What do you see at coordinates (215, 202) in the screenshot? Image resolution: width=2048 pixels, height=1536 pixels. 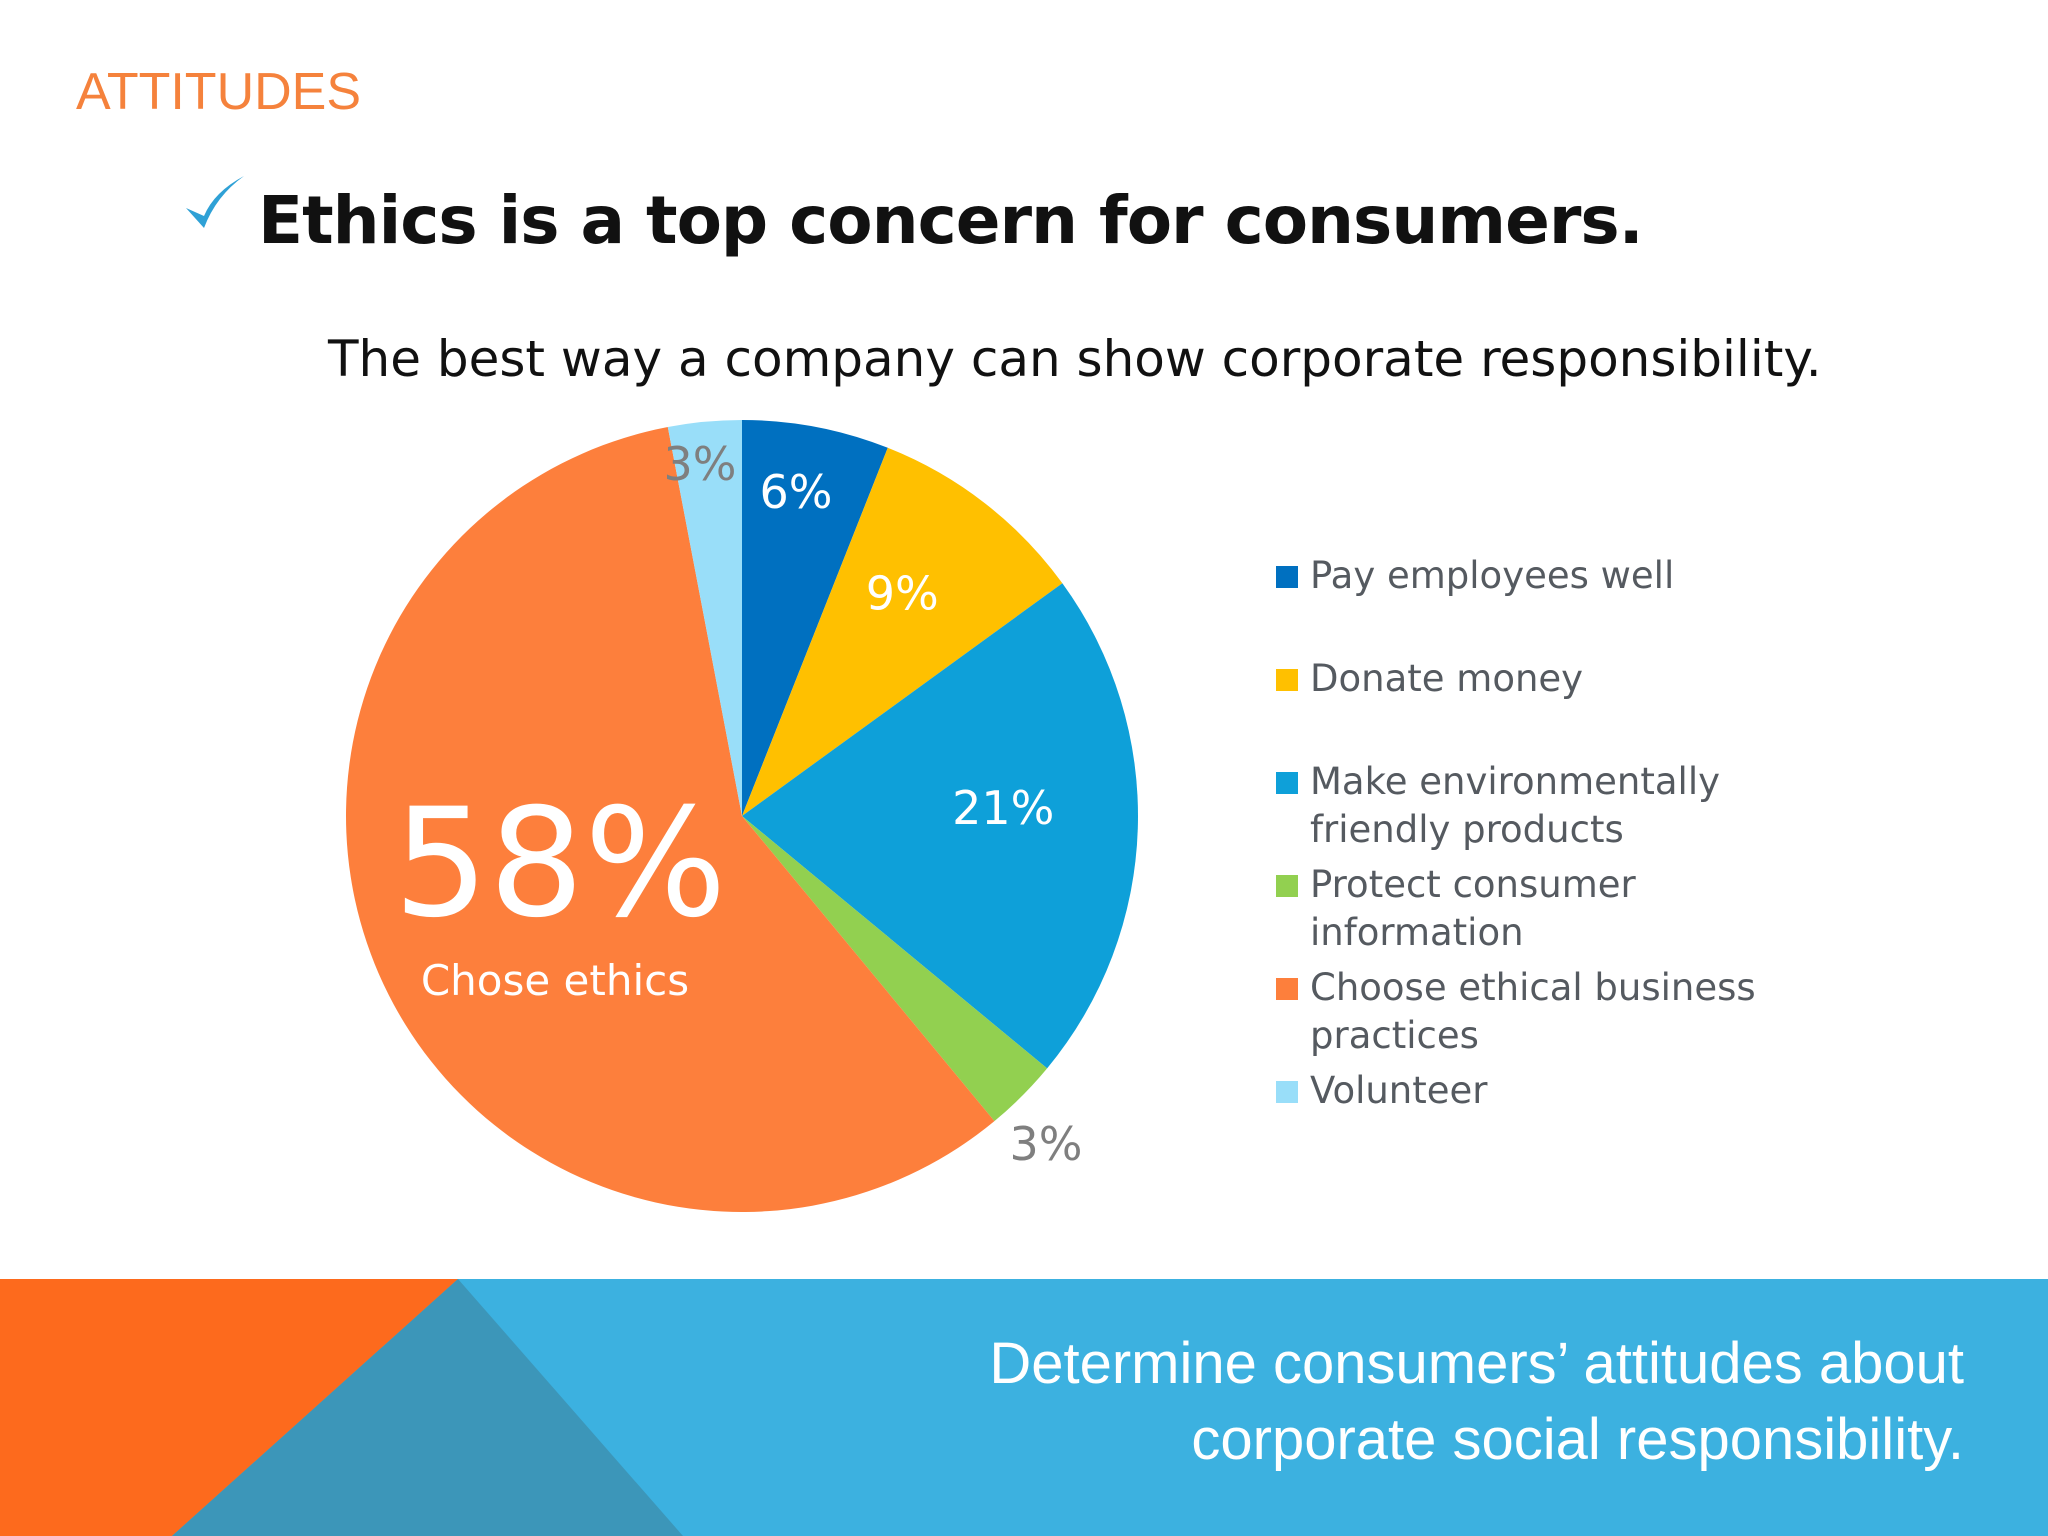 I see `checkmark-icon` at bounding box center [215, 202].